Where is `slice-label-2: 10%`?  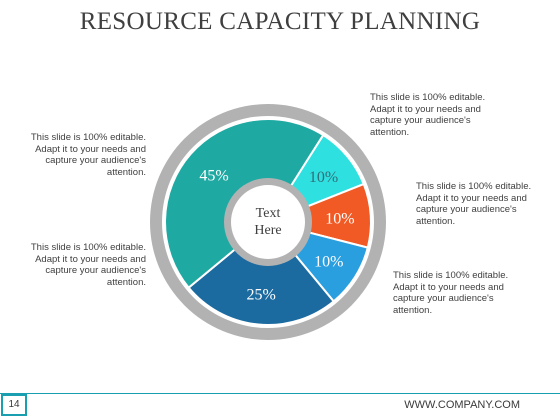 slice-label-2: 10% is located at coordinates (328, 262).